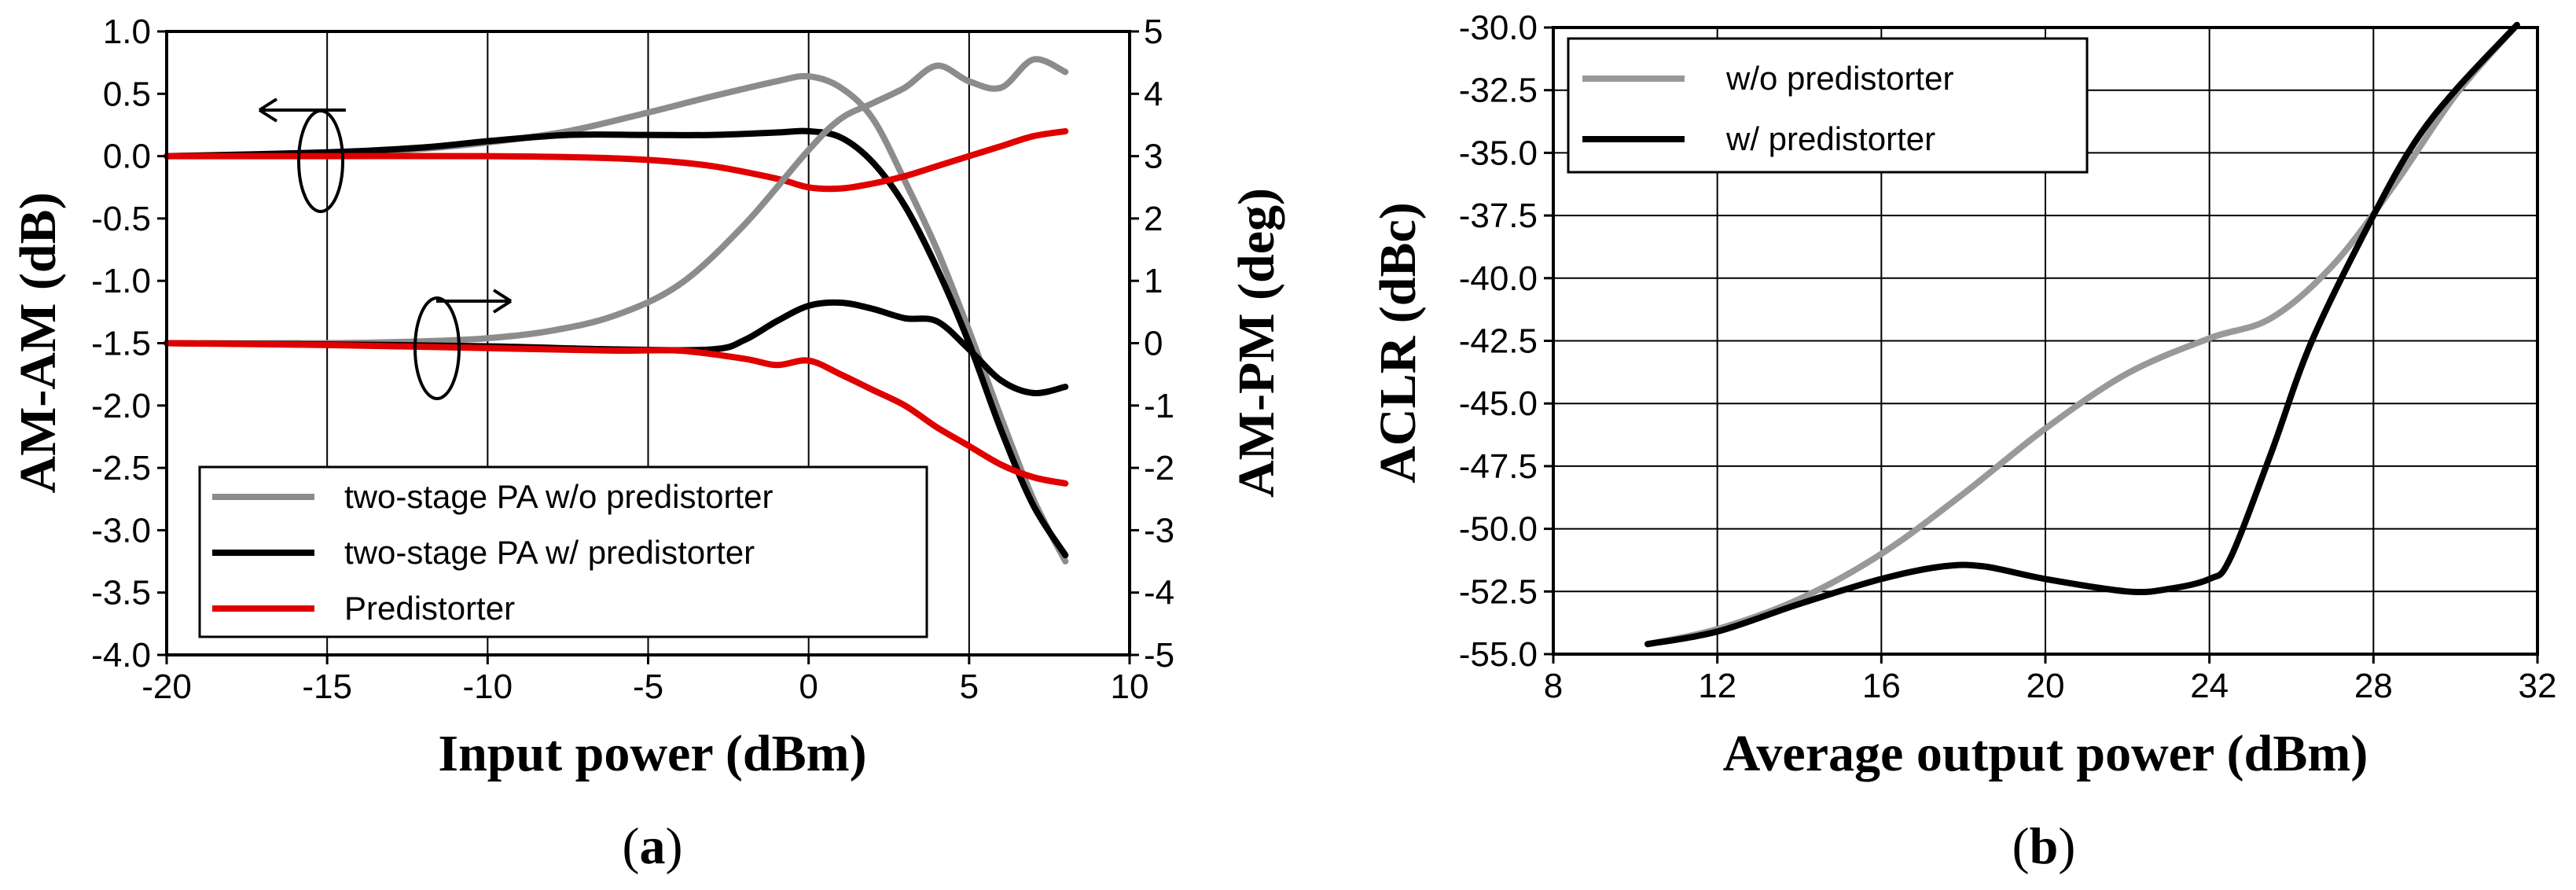  Describe the element at coordinates (2044, 847) in the screenshot. I see `chart-b-caption: (b)` at that location.